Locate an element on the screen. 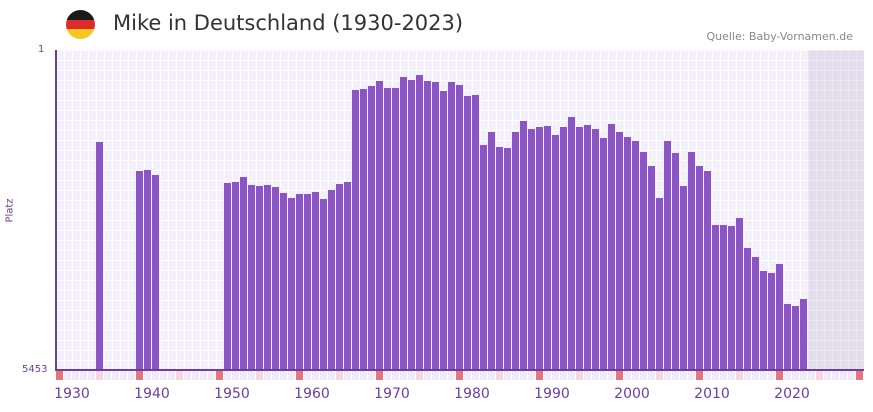 This screenshot has height=412, width=873. bar-1994 is located at coordinates (571, 243).